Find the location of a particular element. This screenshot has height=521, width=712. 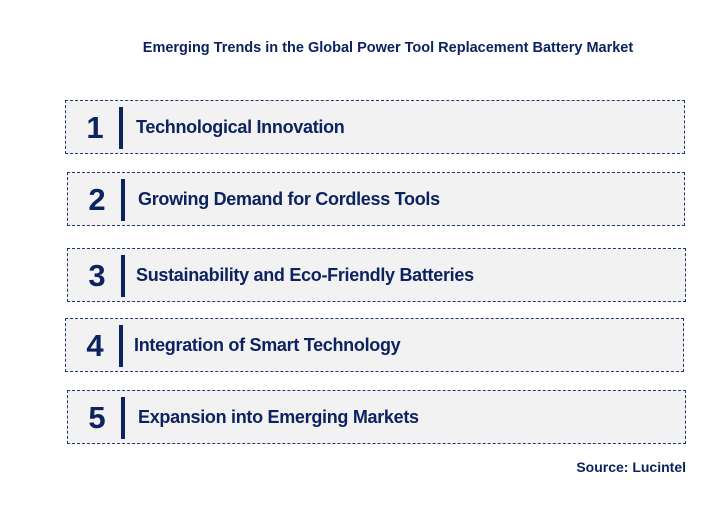

trend-label: Growing Demand for Cordless Tools is located at coordinates (289, 199).